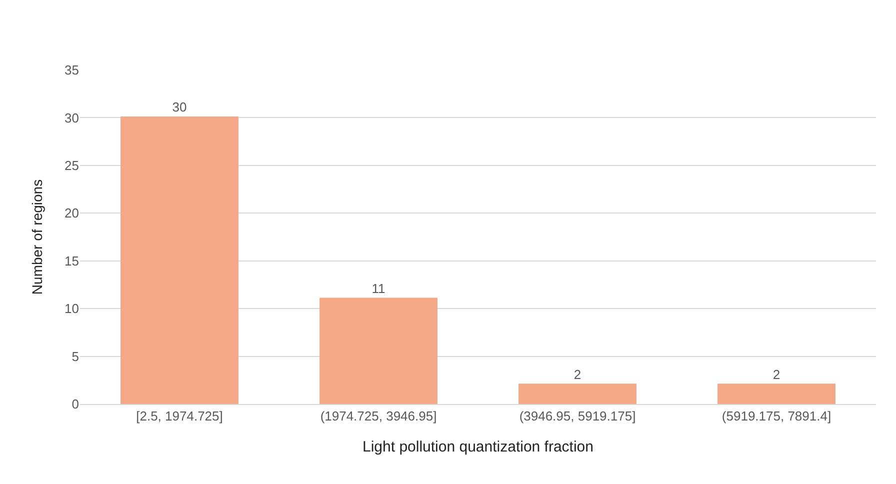 This screenshot has width=896, height=484. Describe the element at coordinates (379, 288) in the screenshot. I see `data-label: 11` at that location.